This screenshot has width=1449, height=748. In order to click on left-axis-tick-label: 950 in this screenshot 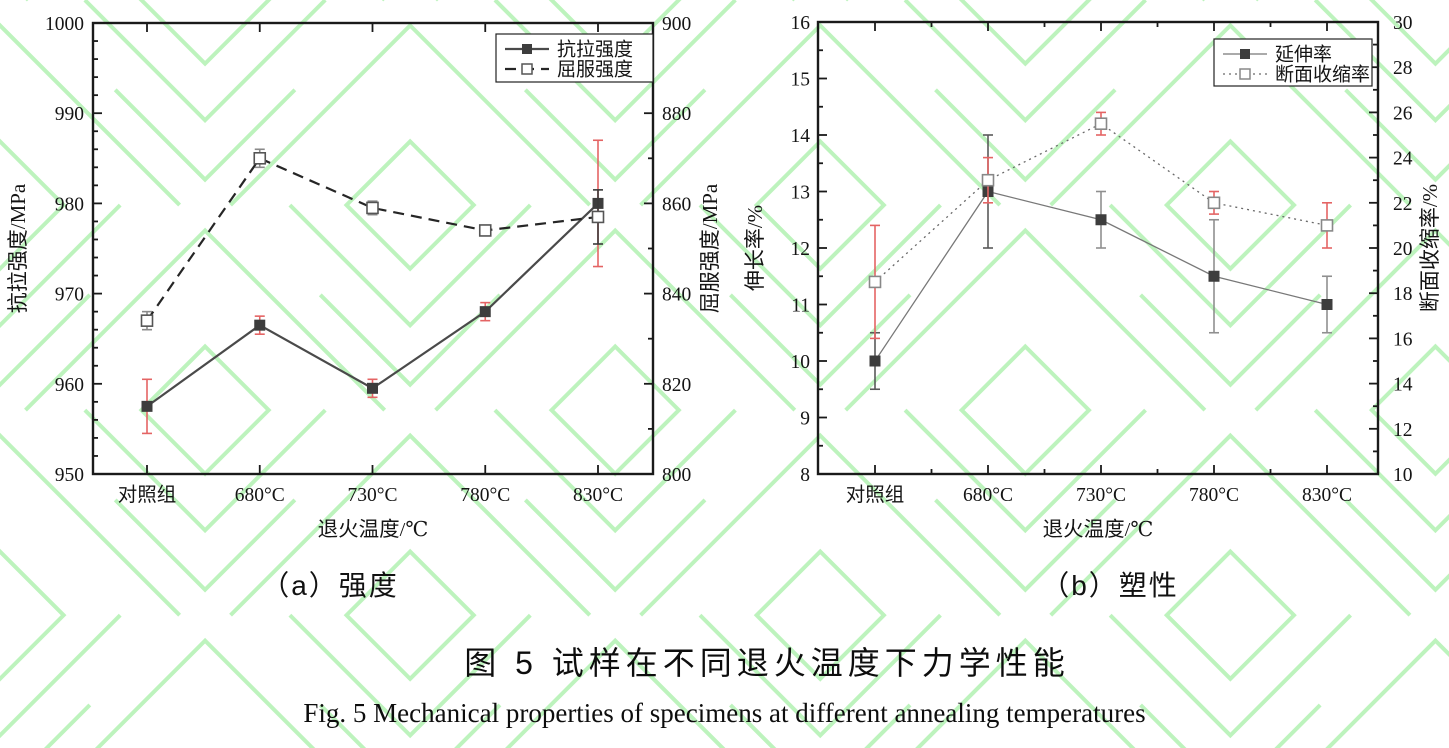, I will do `click(69, 475)`.